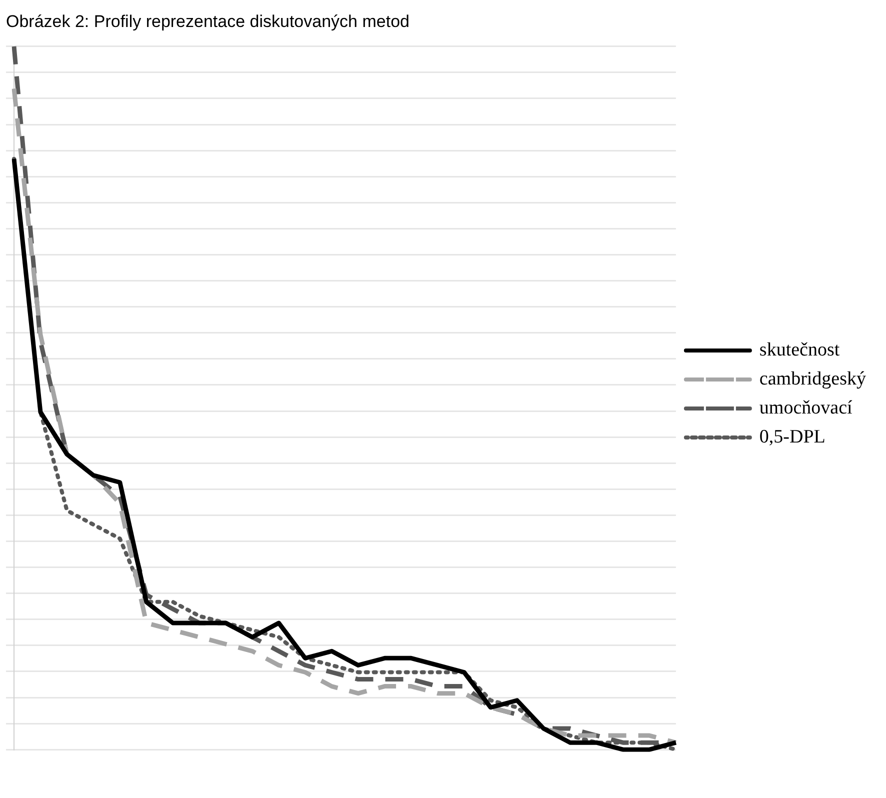 This screenshot has width=886, height=798. Describe the element at coordinates (812, 379) in the screenshot. I see `legend-label: cambridgeský` at that location.